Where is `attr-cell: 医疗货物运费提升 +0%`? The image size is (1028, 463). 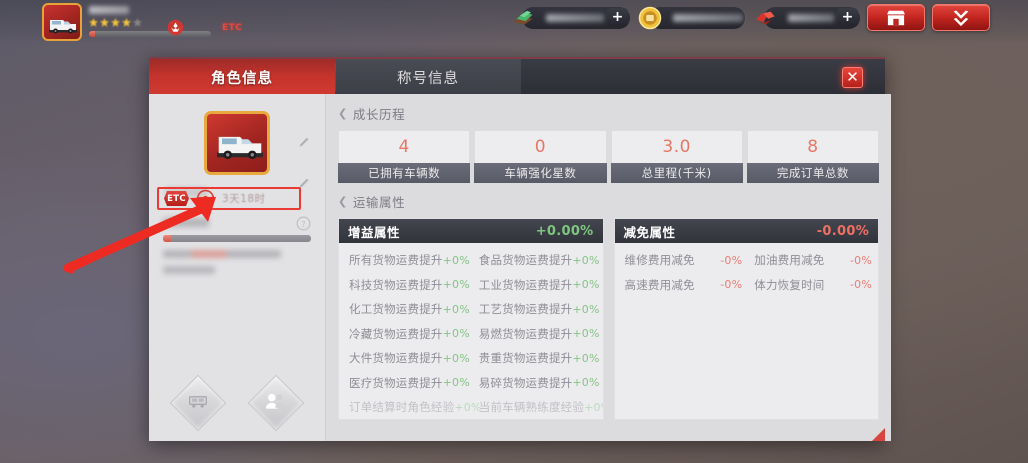
attr-cell: 医疗货物运费提升 +0% is located at coordinates (406, 383).